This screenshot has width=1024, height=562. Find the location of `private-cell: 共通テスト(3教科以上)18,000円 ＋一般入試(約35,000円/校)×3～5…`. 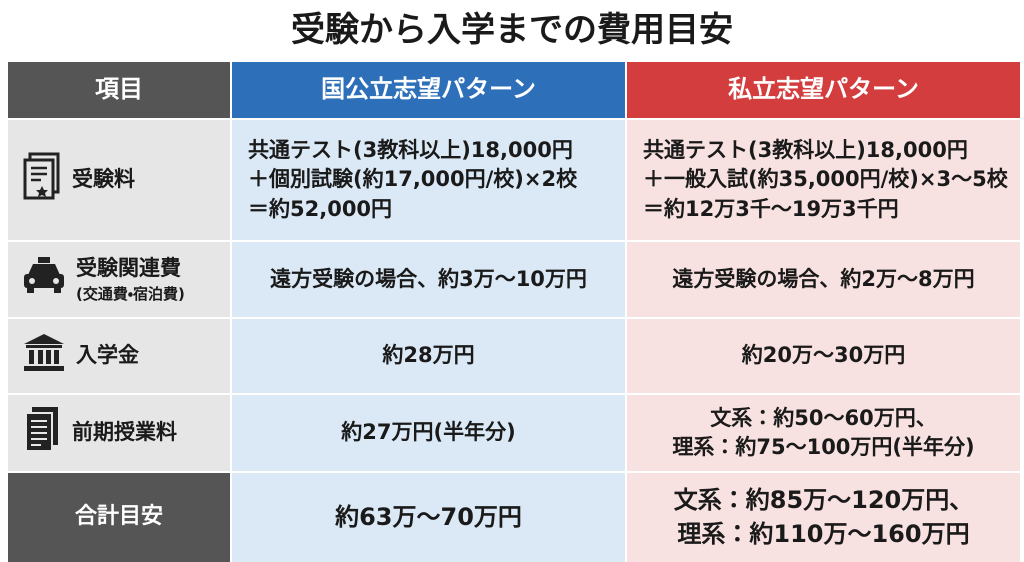

private-cell: 共通テスト(3教科以上)18,000円 ＋一般入試(約35,000円/校)×3～5… is located at coordinates (823, 180).